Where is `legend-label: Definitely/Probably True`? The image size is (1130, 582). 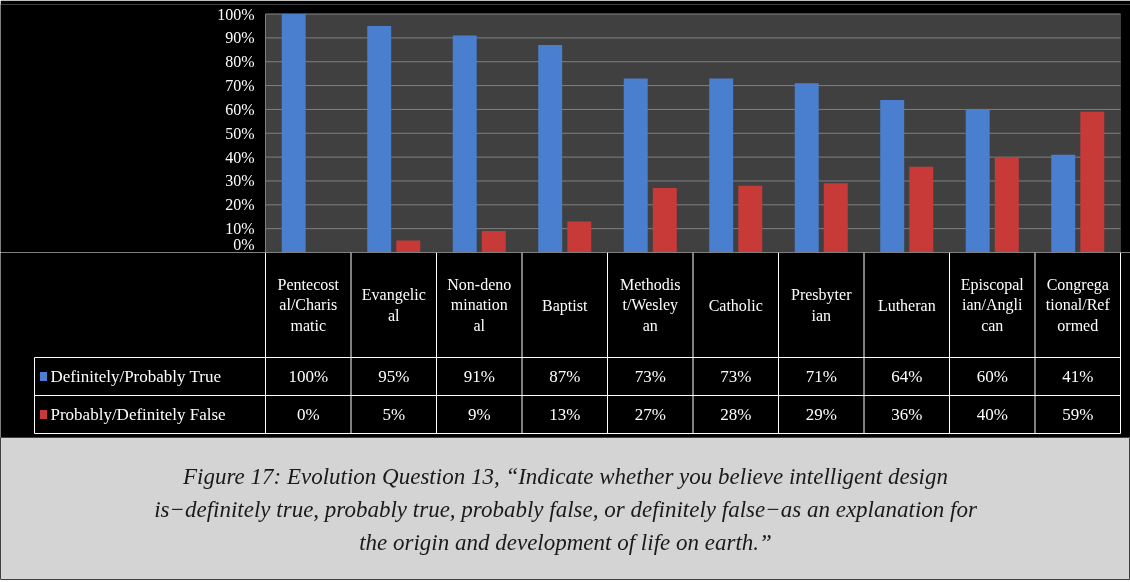
legend-label: Definitely/Probably True is located at coordinates (135, 376).